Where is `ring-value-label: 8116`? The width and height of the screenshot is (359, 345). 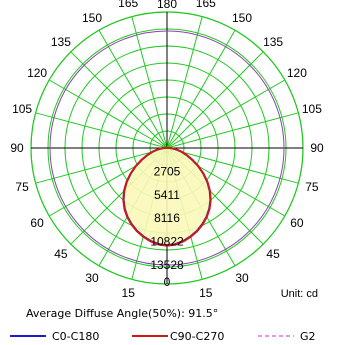
ring-value-label: 8116 is located at coordinates (167, 218).